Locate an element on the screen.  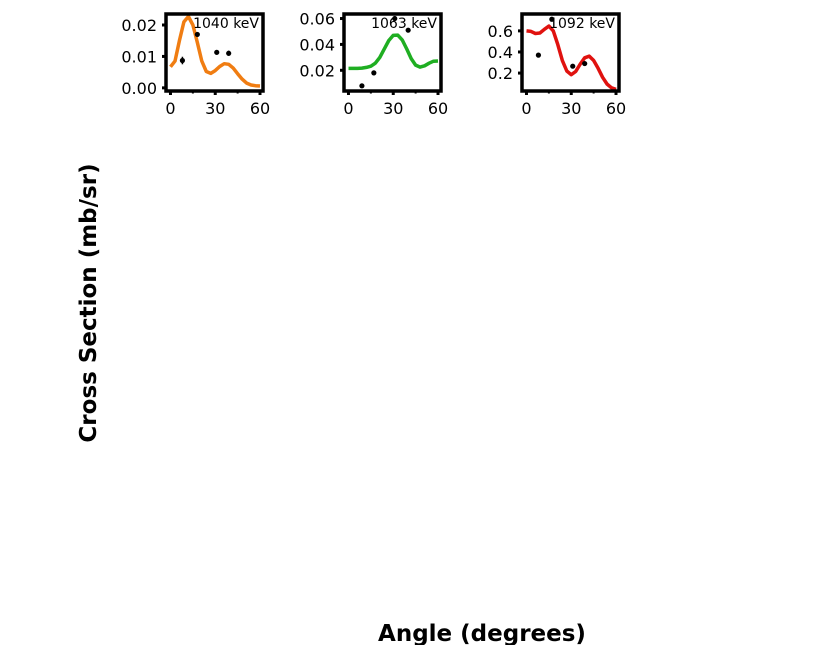
subplot-3: 0 30 60 0.2 0.4 0.6 1092 keV is located at coordinates (557, 65).